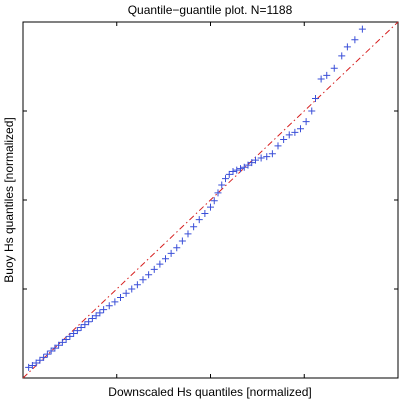 The width and height of the screenshot is (400, 401). I want to click on y-axis-label: Buoy Hs quantiles [normalized], so click(9, 199).